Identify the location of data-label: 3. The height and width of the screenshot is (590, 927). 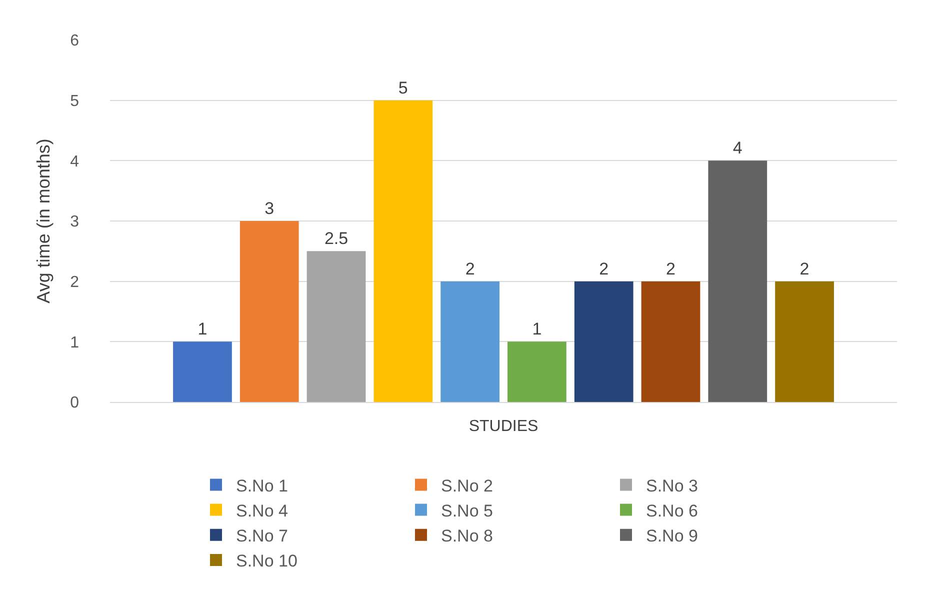
(269, 208).